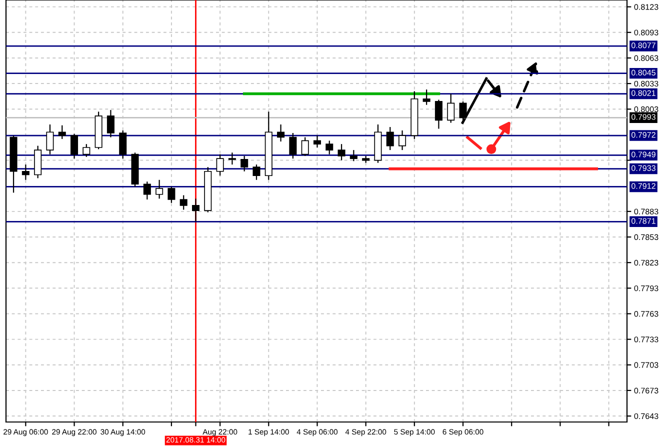 The width and height of the screenshot is (664, 446). What do you see at coordinates (643, 221) in the screenshot?
I see `ref-line-label: 0.7871` at bounding box center [643, 221].